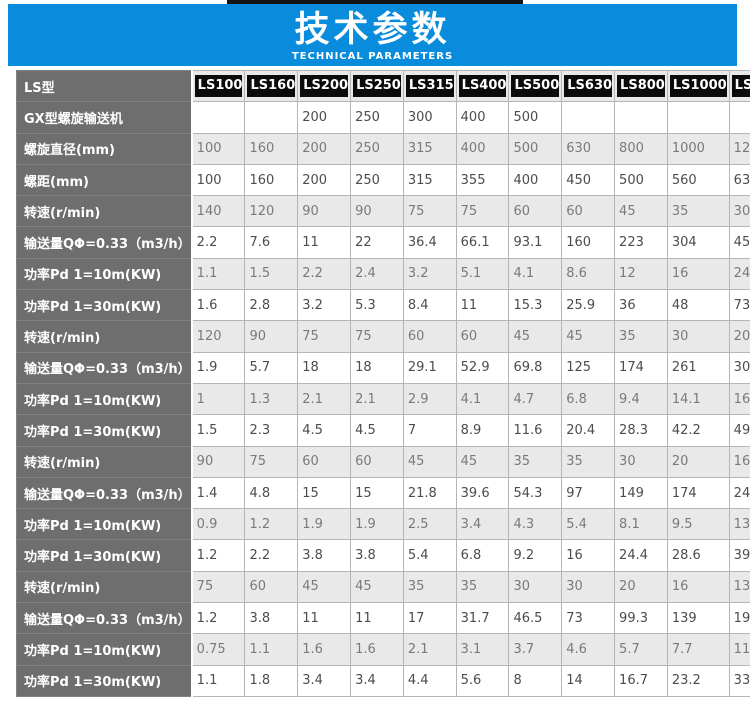  I want to click on value-cell: 28.6, so click(698, 555).